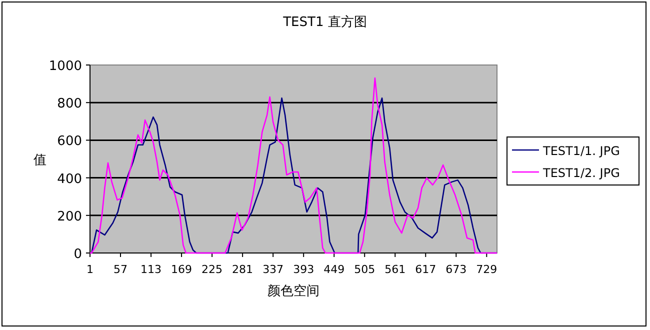 Image resolution: width=650 pixels, height=330 pixels. I want to click on y-tick-label: 800, so click(69, 104).